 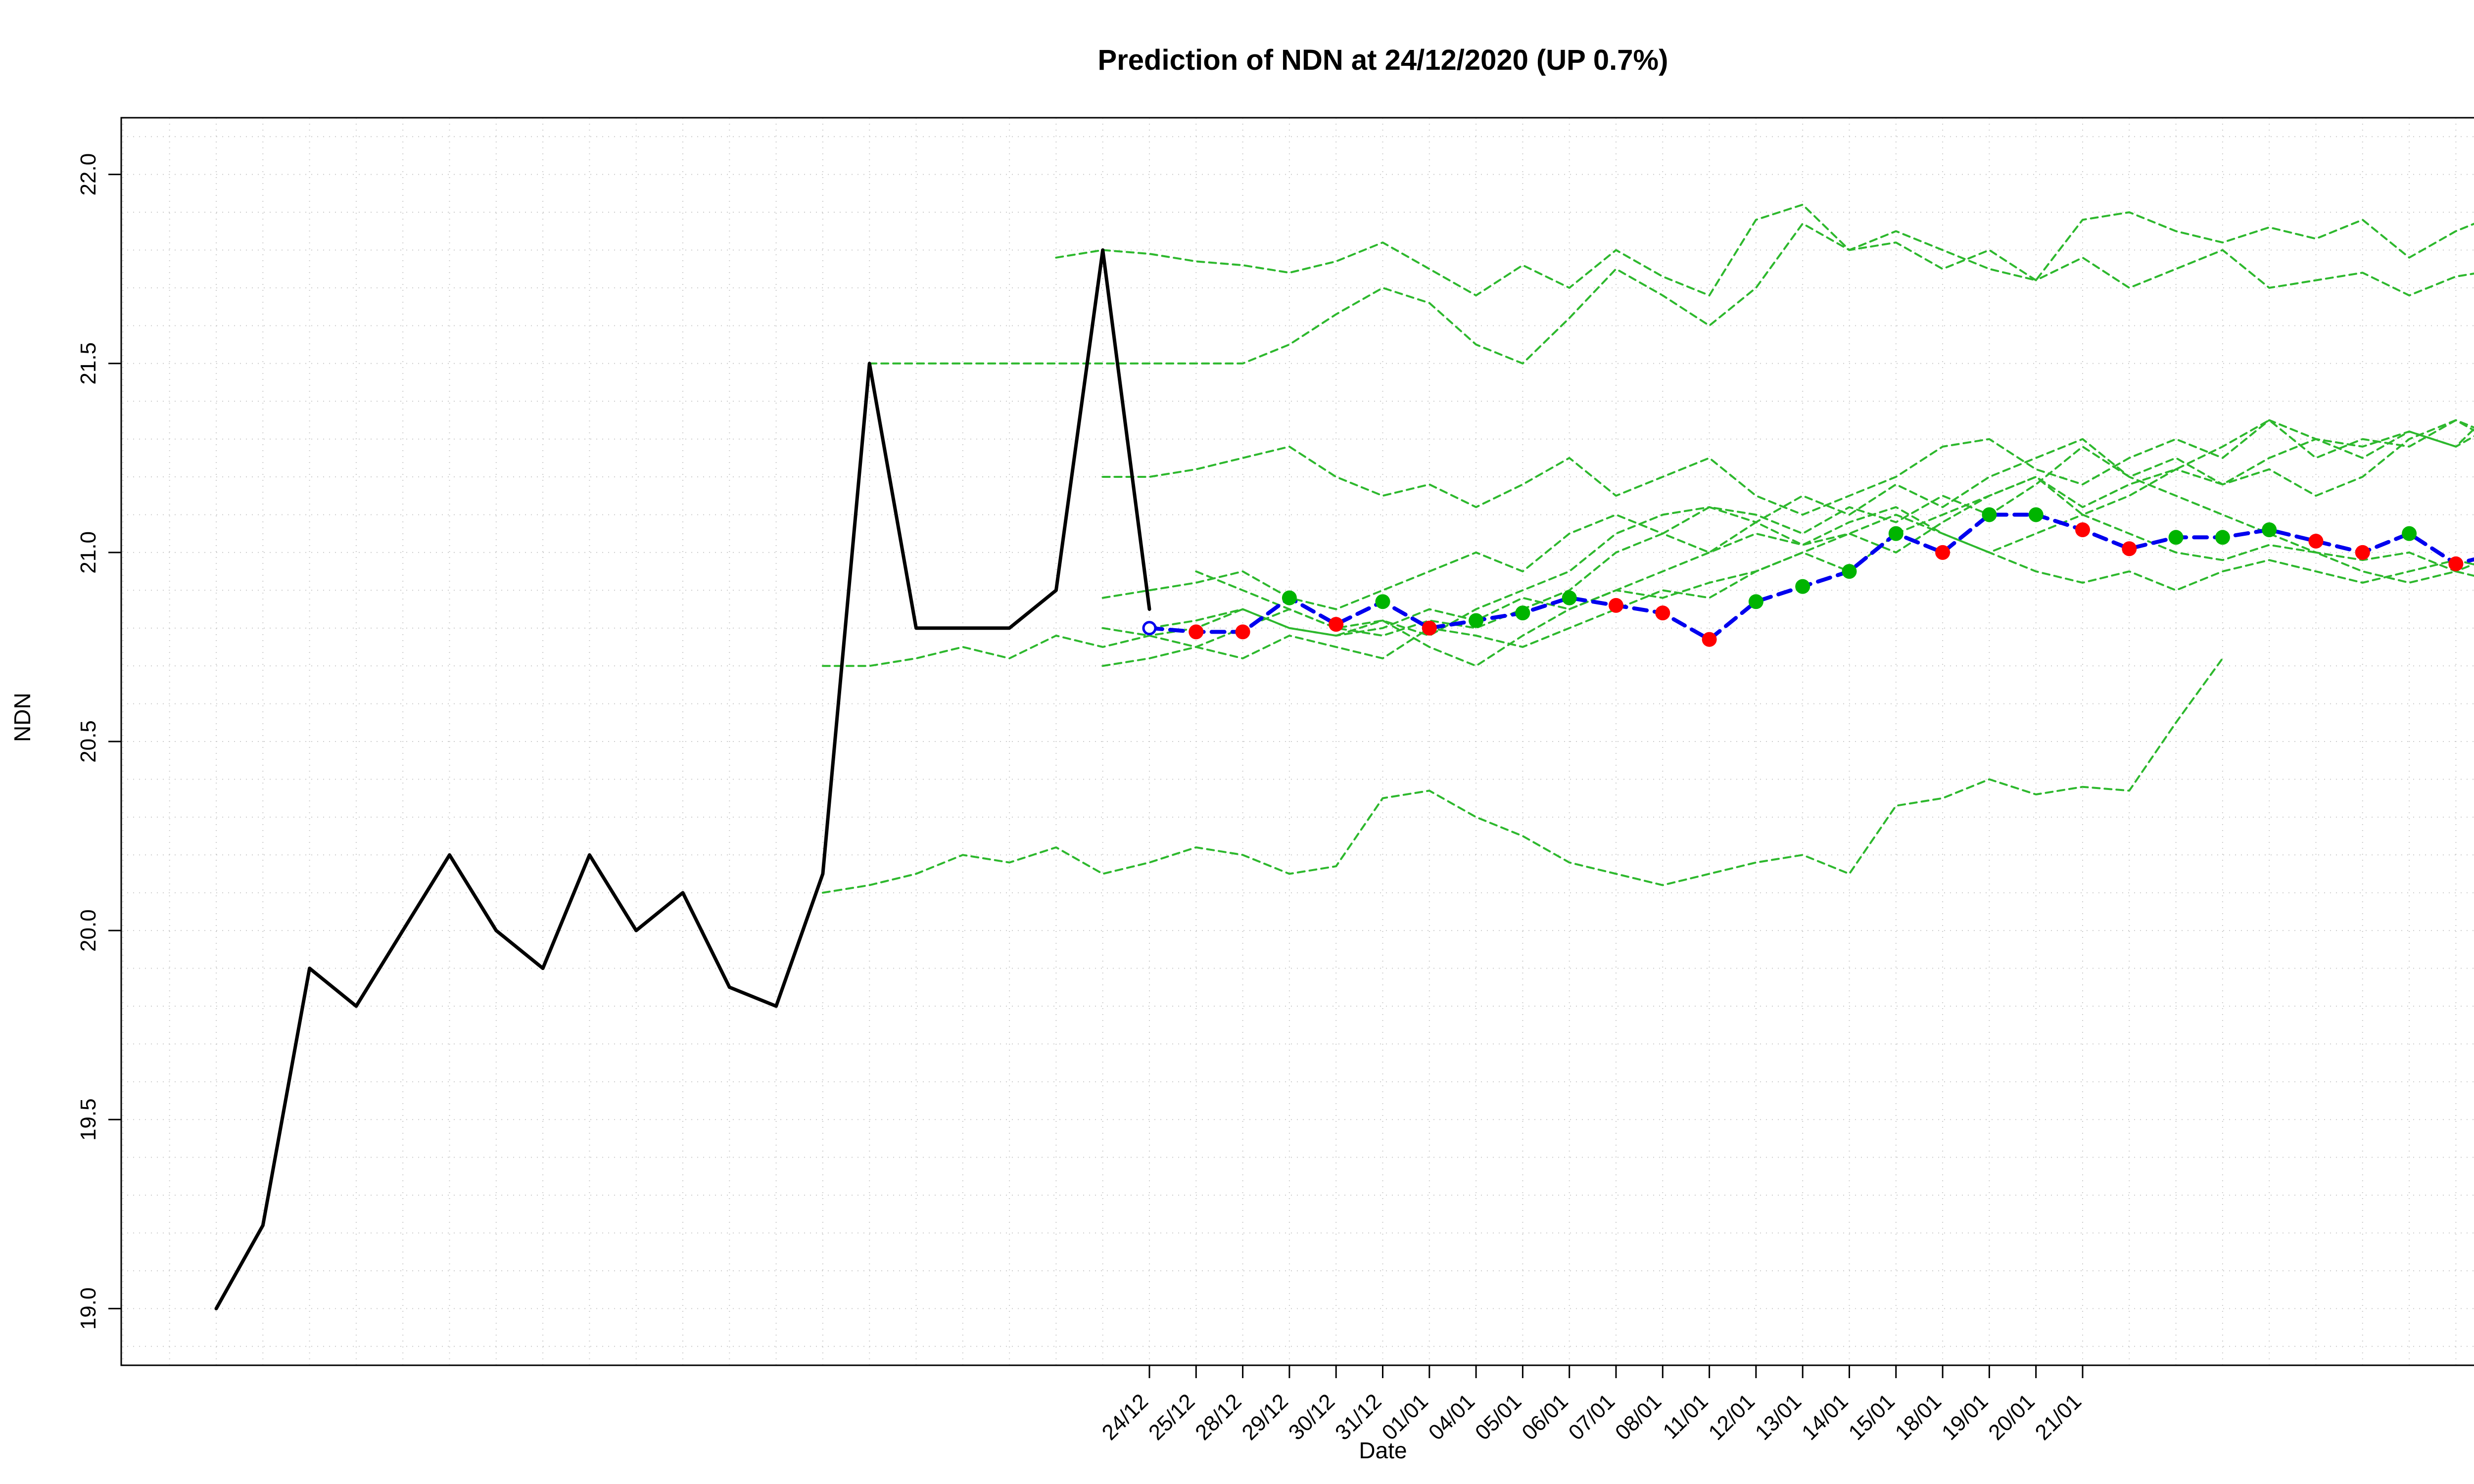 I want to click on y-tick-label: 19.5, so click(x=88, y=1119).